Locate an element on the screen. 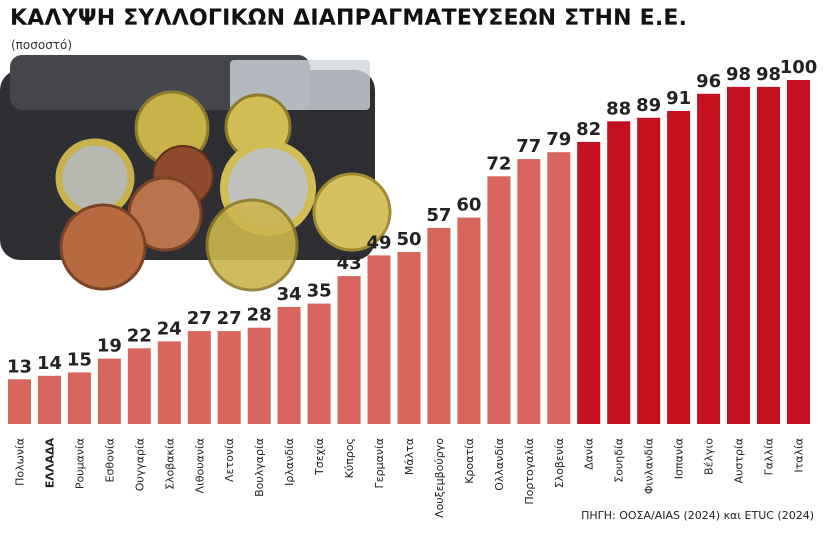 The height and width of the screenshot is (533, 830). value-label: 89 is located at coordinates (648, 105).